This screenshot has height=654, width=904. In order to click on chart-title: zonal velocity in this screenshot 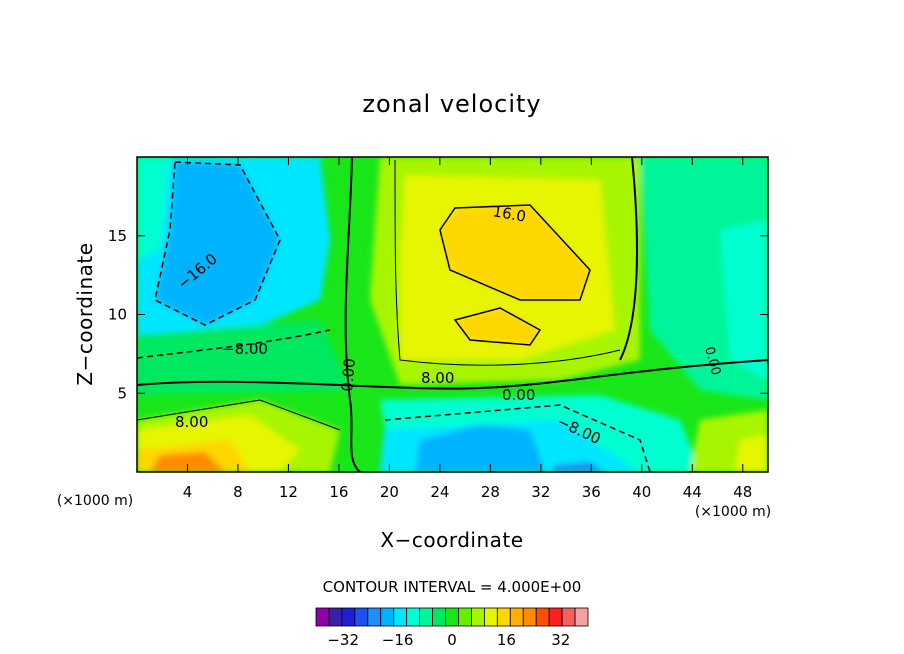, I will do `click(451, 104)`.